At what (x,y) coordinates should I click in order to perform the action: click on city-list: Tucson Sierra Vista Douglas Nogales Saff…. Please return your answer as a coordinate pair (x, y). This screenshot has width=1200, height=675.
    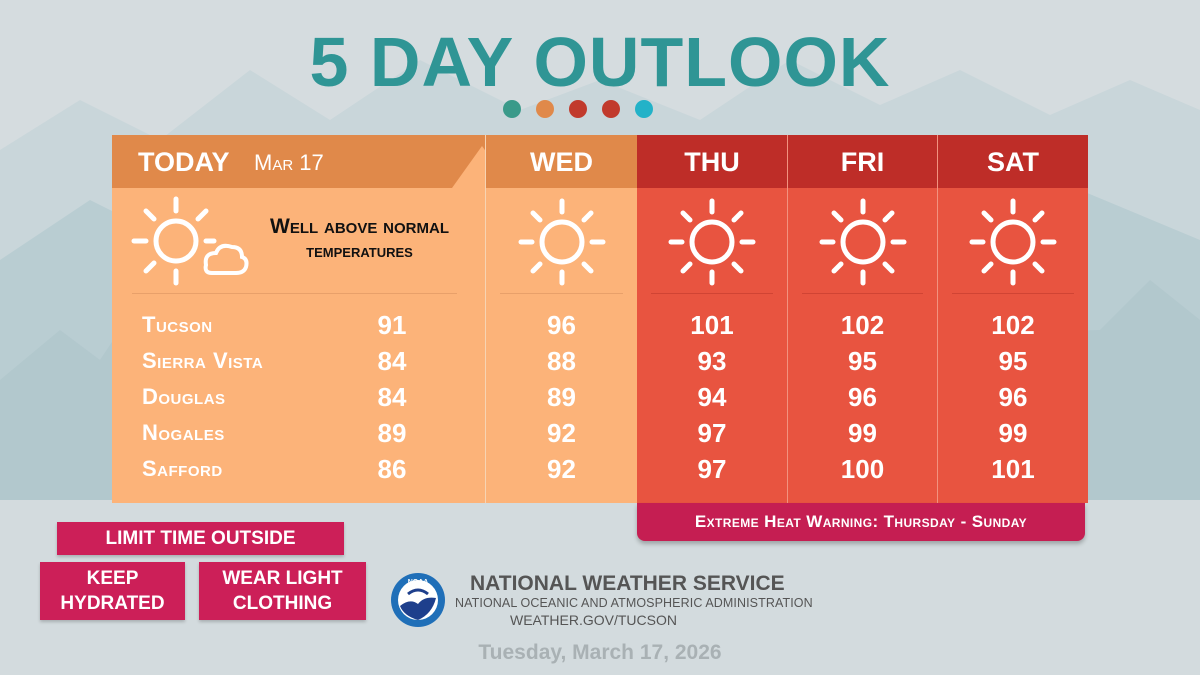
    Looking at the image, I should click on (242, 397).